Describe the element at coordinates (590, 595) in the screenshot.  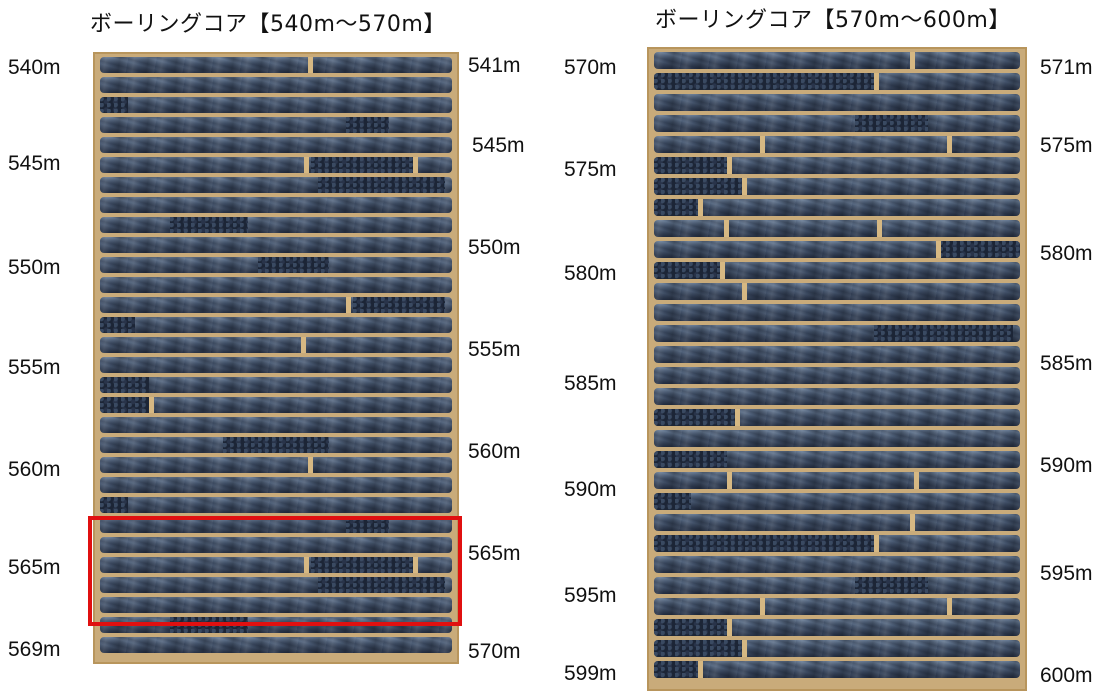
I see `right-box-depth-label: 595m` at that location.